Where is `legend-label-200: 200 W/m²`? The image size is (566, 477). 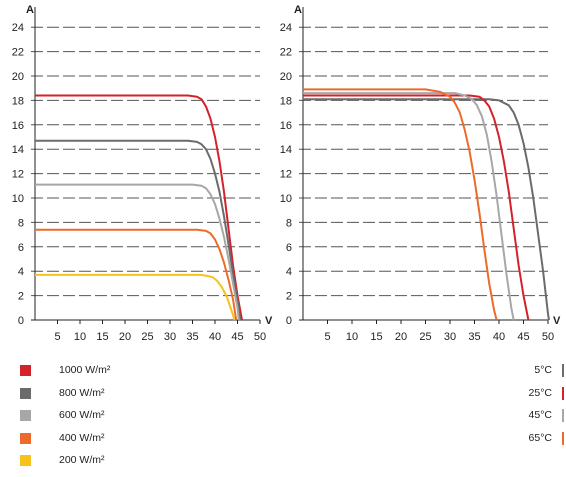
legend-label-200: 200 W/m² is located at coordinates (82, 460).